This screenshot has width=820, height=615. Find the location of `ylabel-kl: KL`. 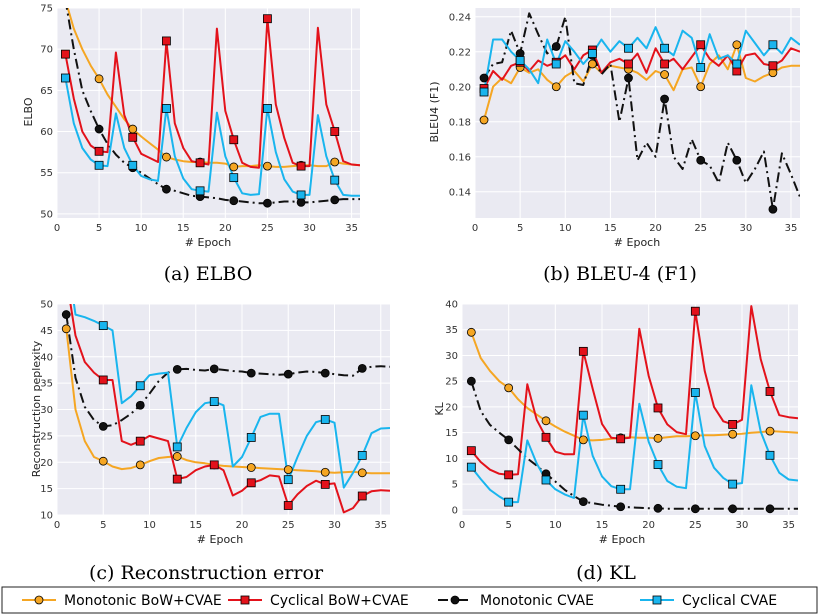

ylabel-kl: KL is located at coordinates (439, 408).